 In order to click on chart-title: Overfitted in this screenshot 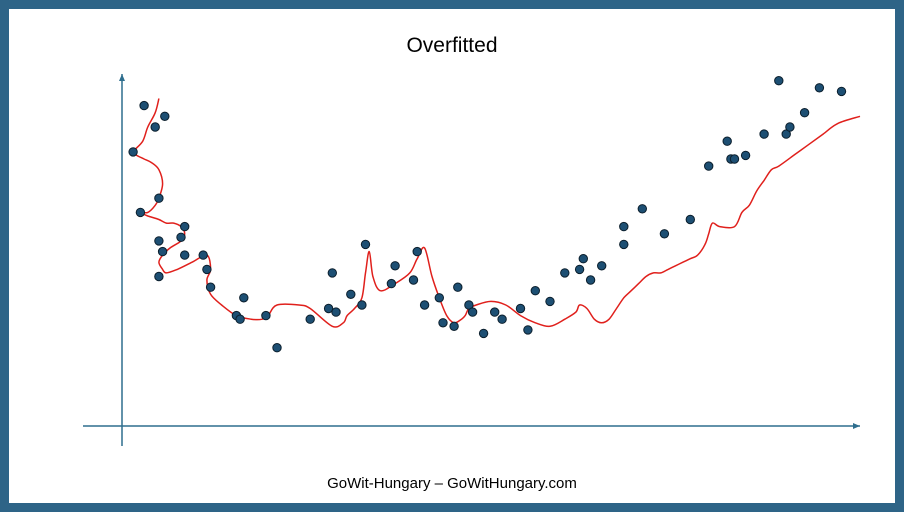, I will do `click(452, 45)`.